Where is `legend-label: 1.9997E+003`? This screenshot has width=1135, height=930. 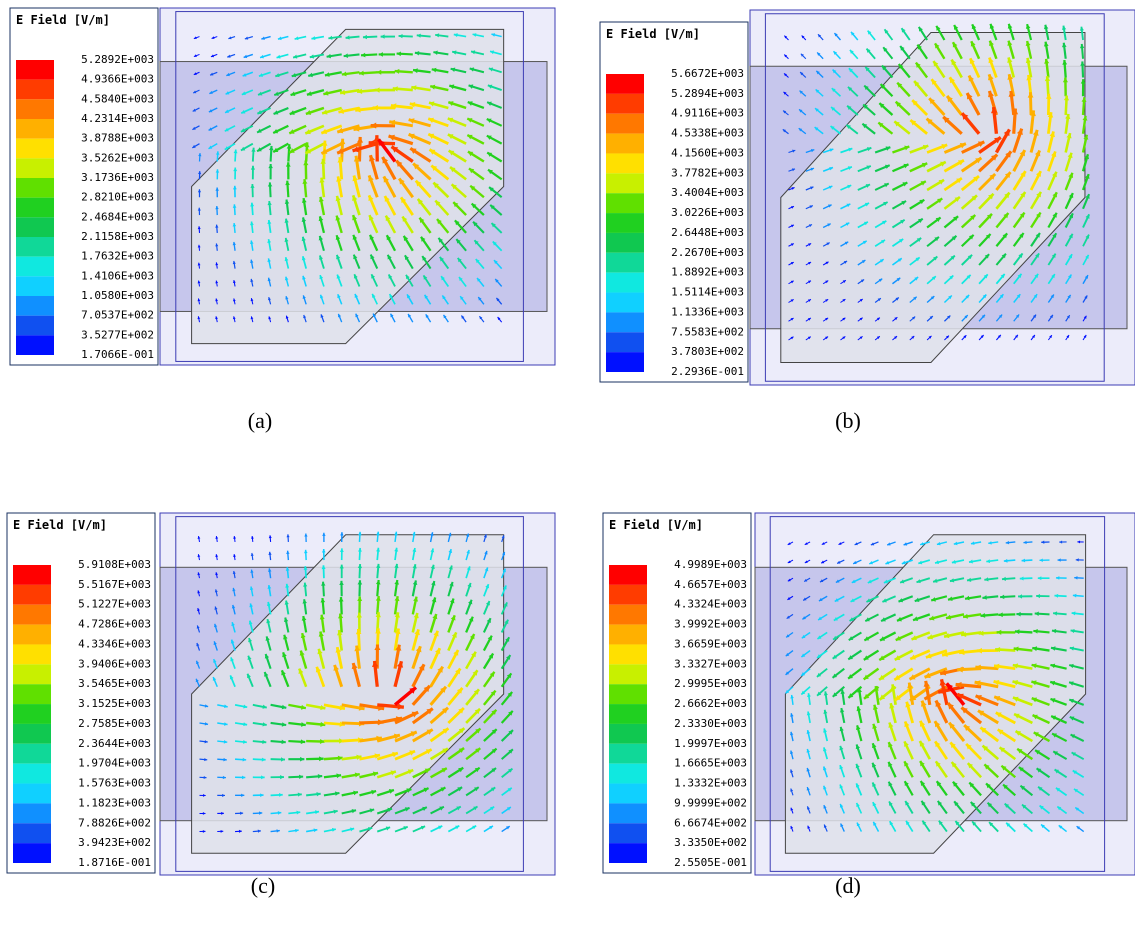 legend-label: 1.9997E+003 is located at coordinates (710, 743).